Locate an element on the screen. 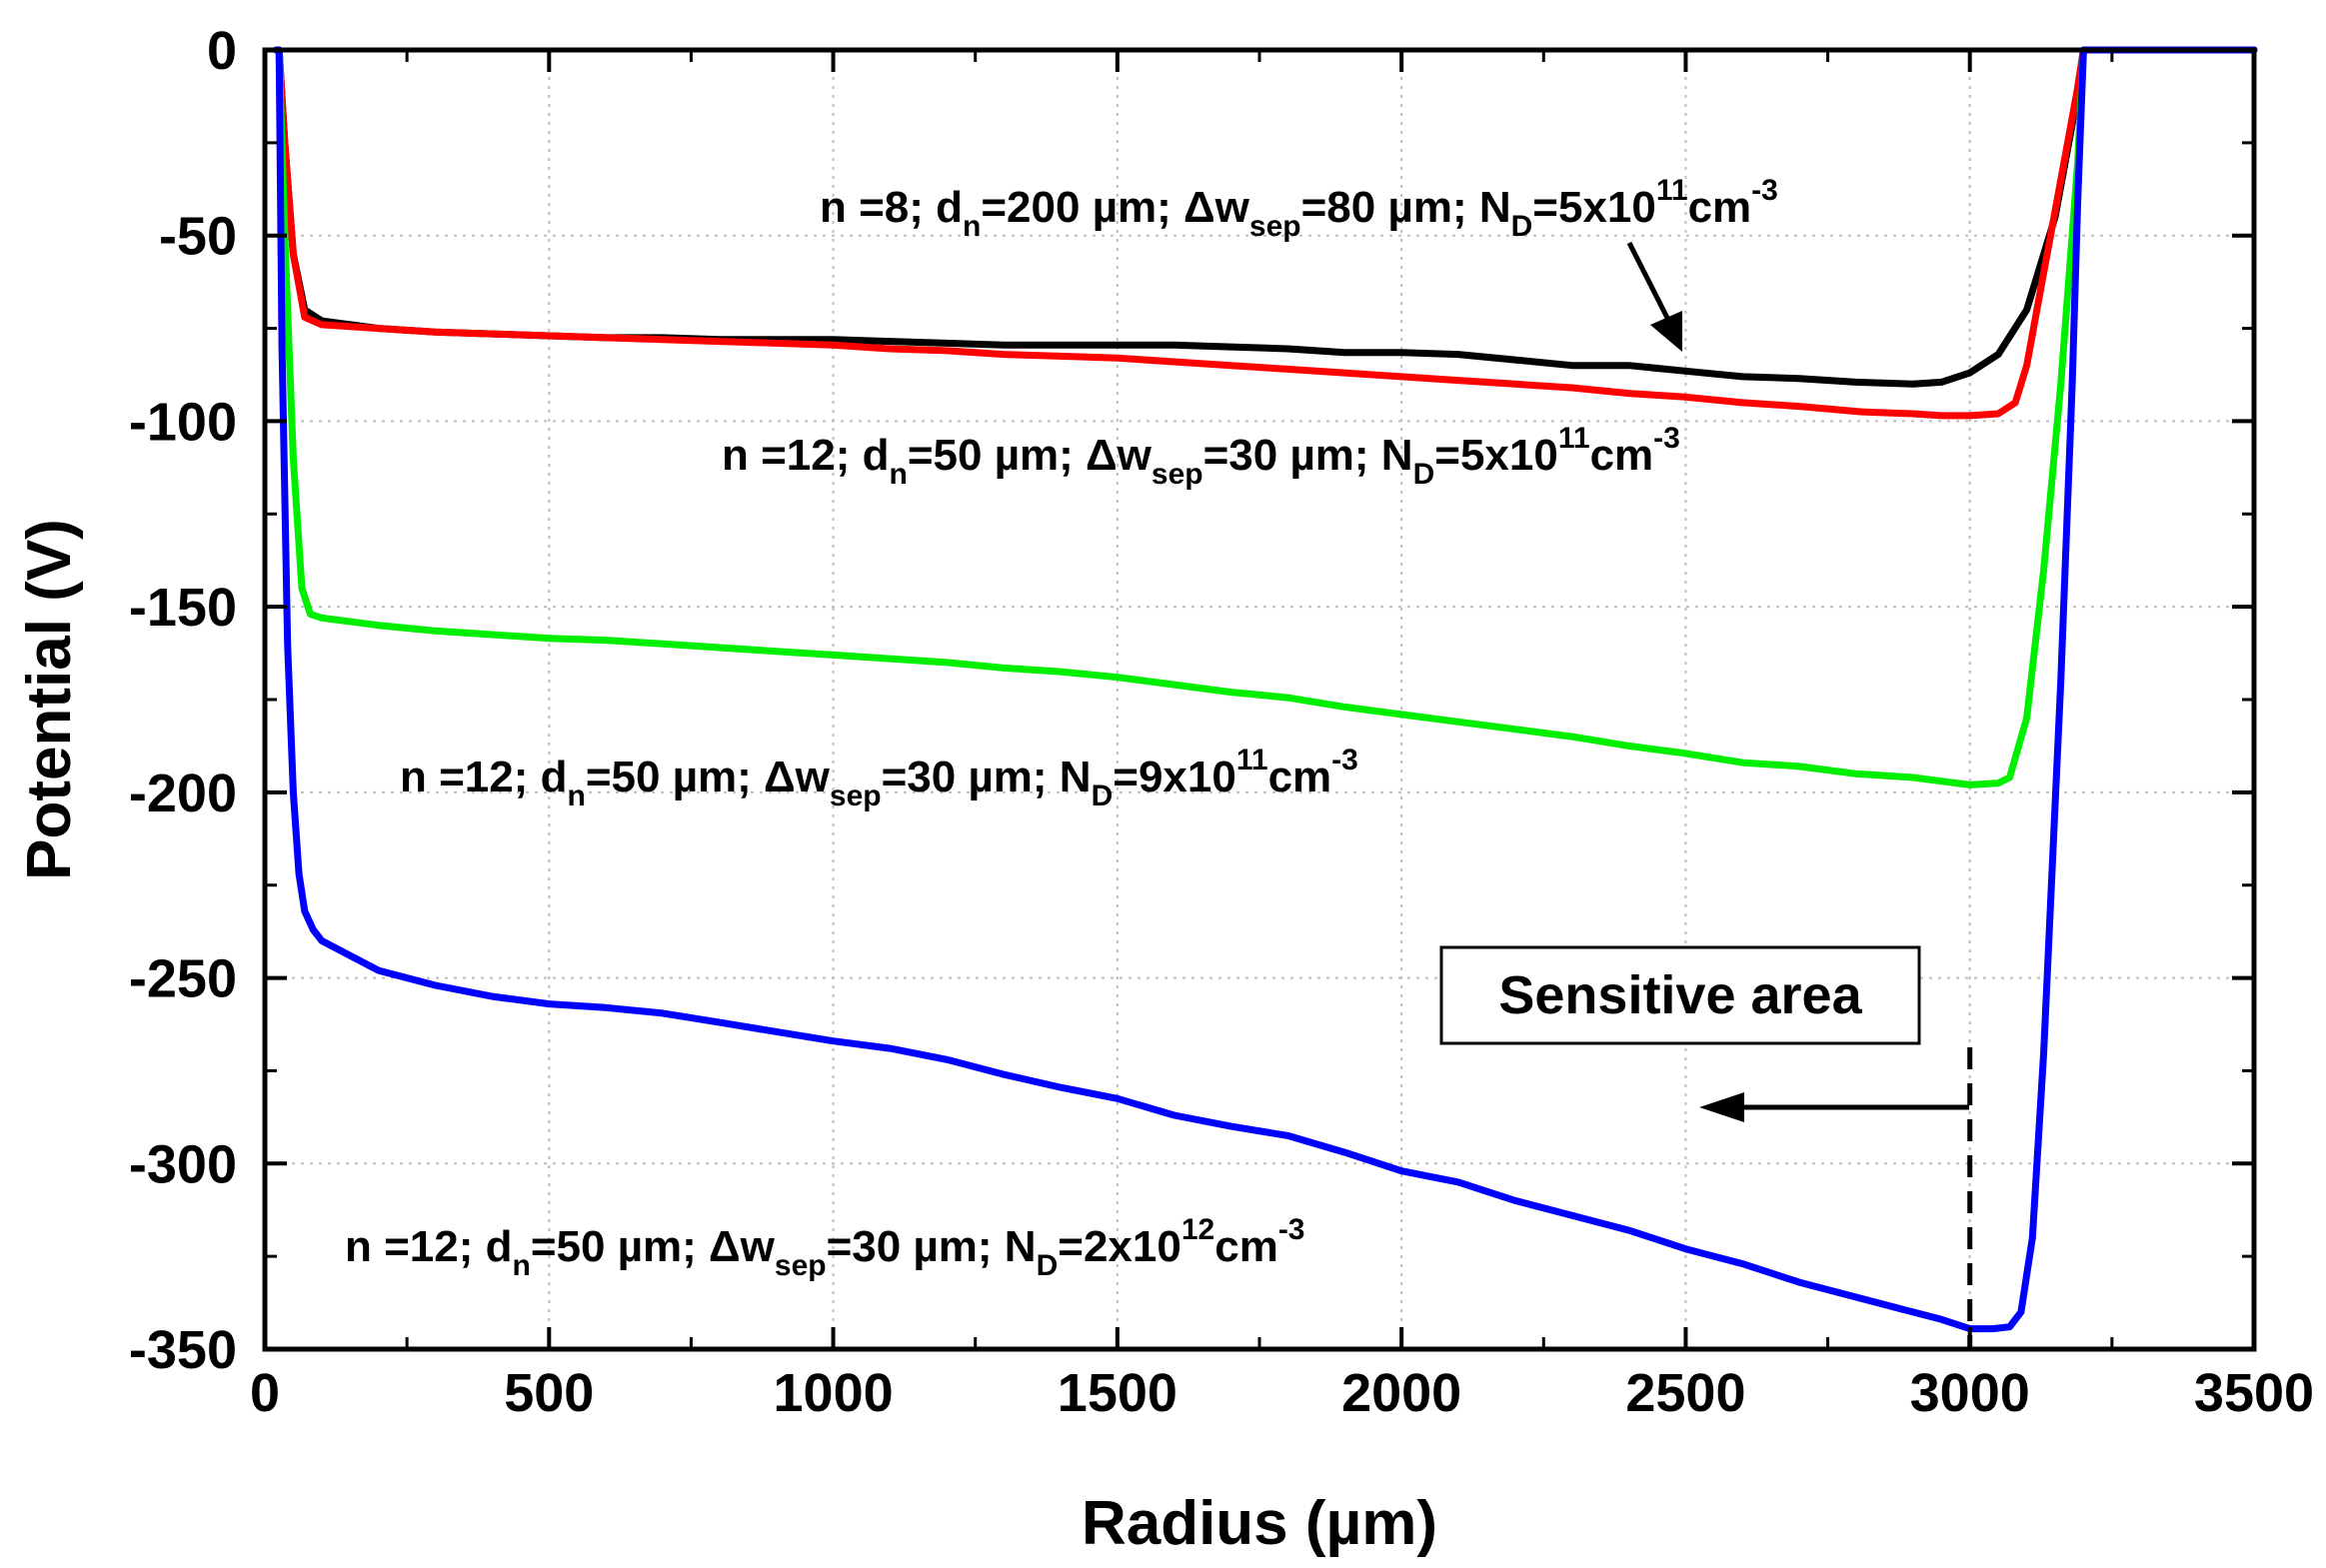 Image resolution: width=2326 pixels, height=1568 pixels. x-tick-label: 1000 is located at coordinates (834, 1393).